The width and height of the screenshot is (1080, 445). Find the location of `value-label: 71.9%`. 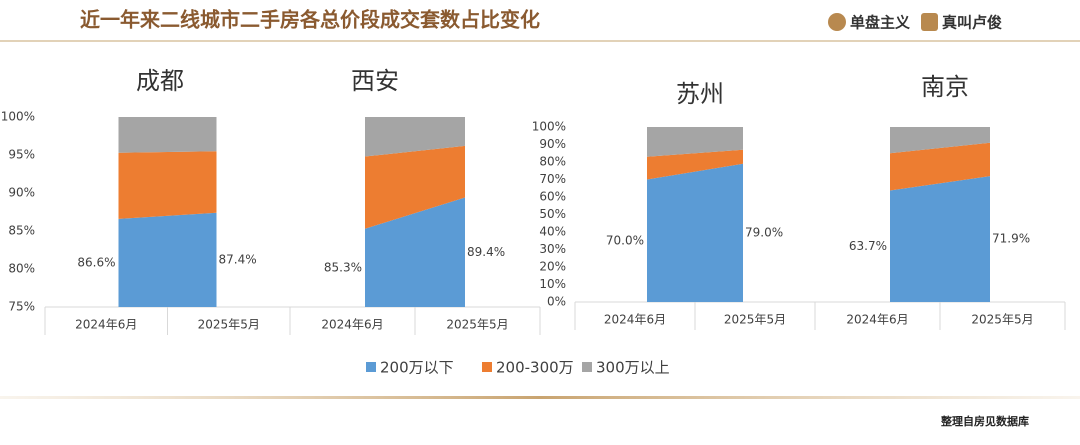

value-label: 71.9% is located at coordinates (1011, 239).